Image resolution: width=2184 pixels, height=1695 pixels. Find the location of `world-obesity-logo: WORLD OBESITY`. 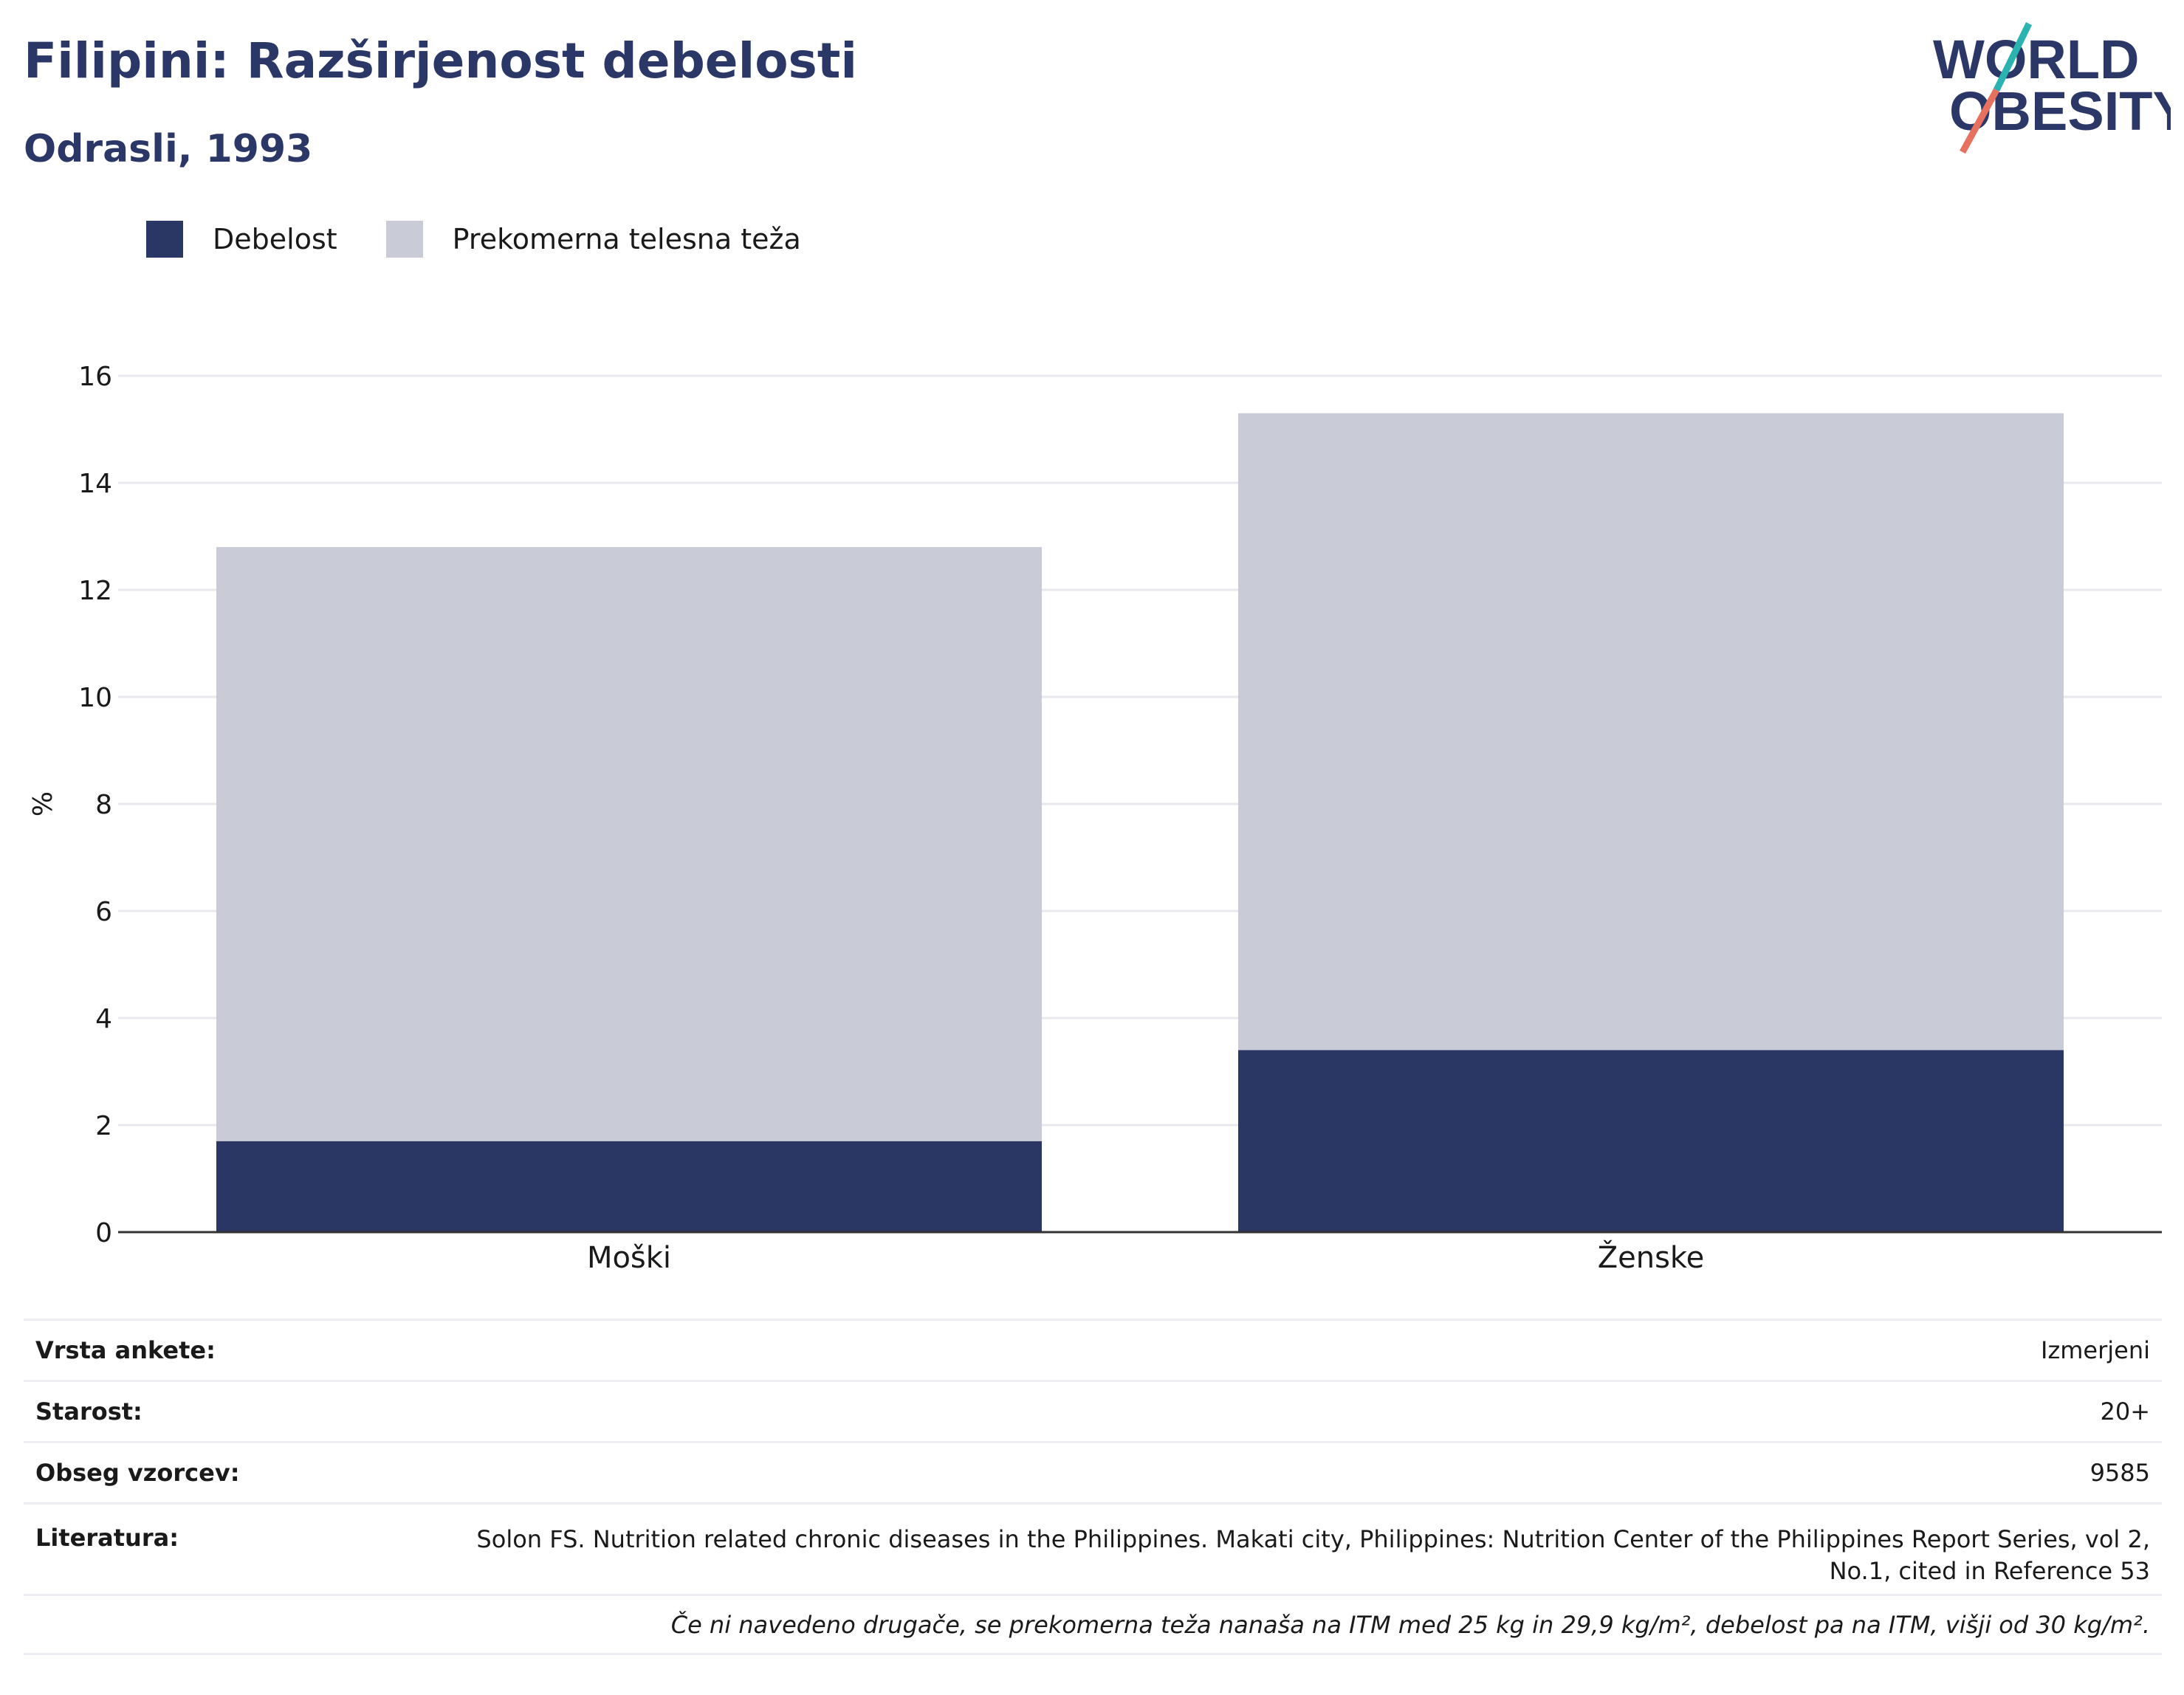

world-obesity-logo: WORLD OBESITY is located at coordinates (2052, 88).